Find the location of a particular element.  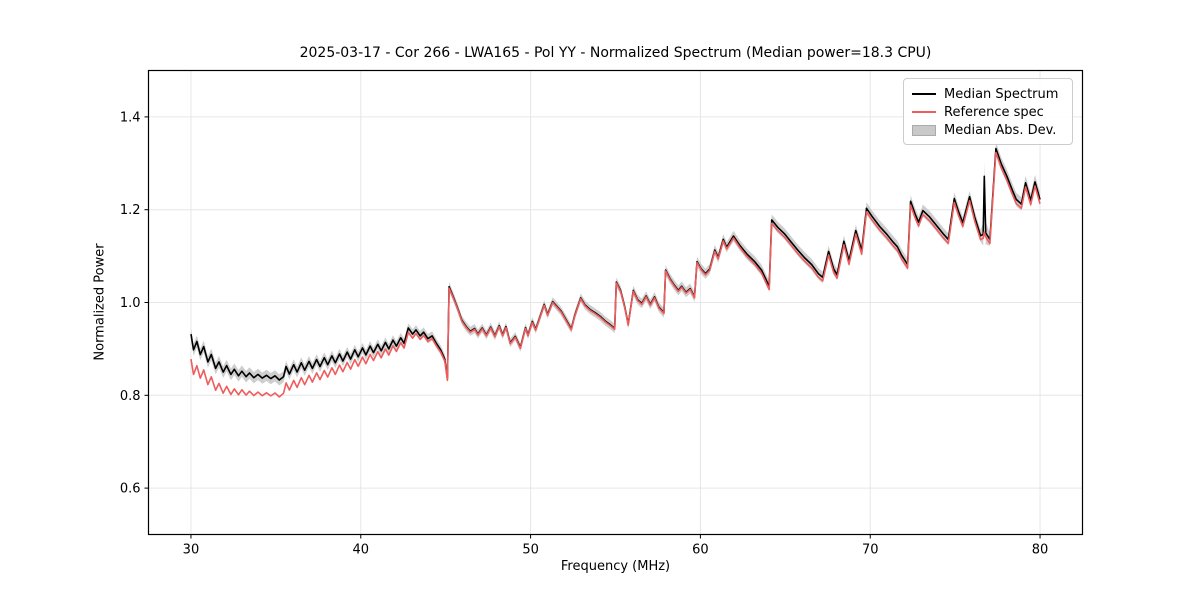

y-tick-label: 1.4 is located at coordinates (130, 117).